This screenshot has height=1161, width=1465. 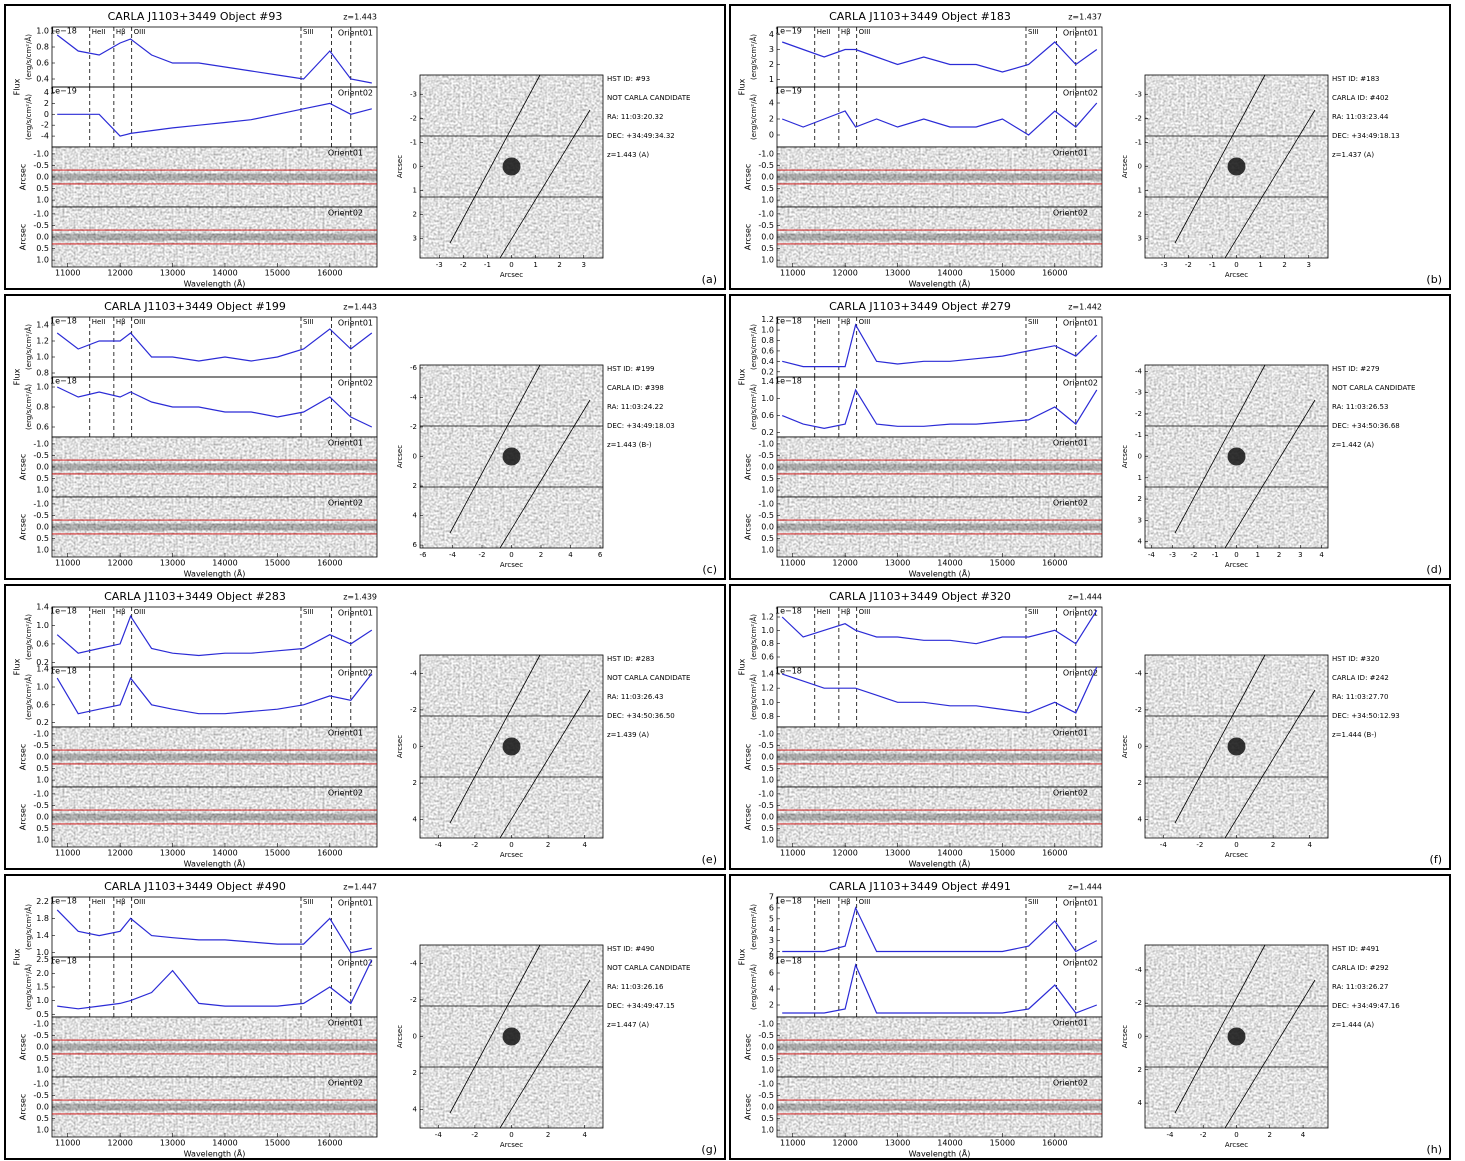 I want to click on line-label: OIII, so click(x=140, y=32).